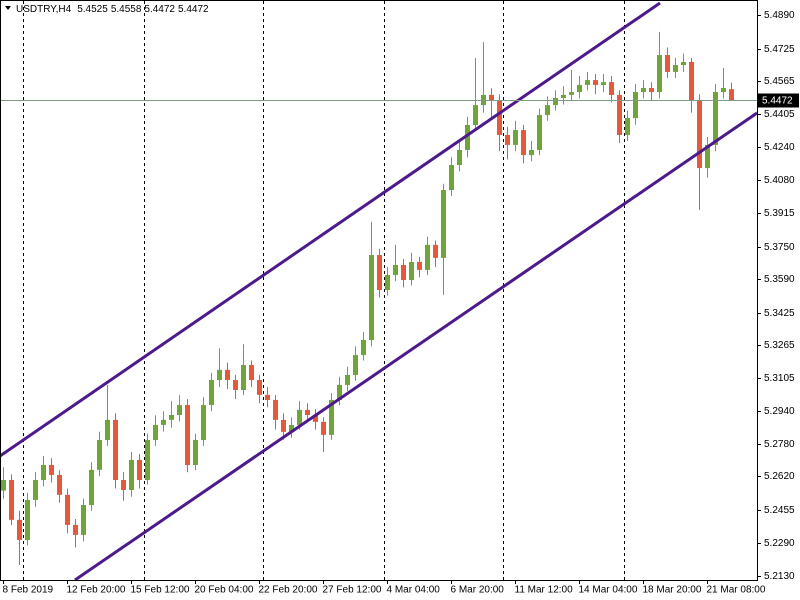 The image size is (800, 600). I want to click on menu-triangle, so click(8, 8).